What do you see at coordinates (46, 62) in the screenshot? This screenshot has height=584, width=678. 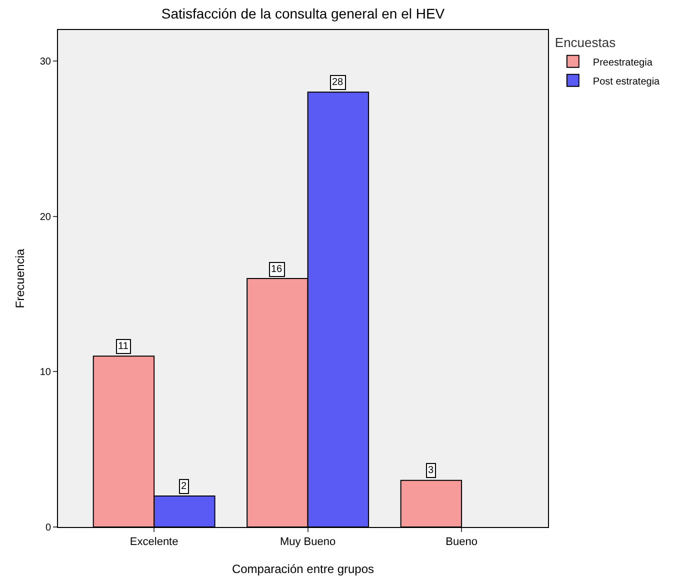 I see `y-tick-label: 30` at bounding box center [46, 62].